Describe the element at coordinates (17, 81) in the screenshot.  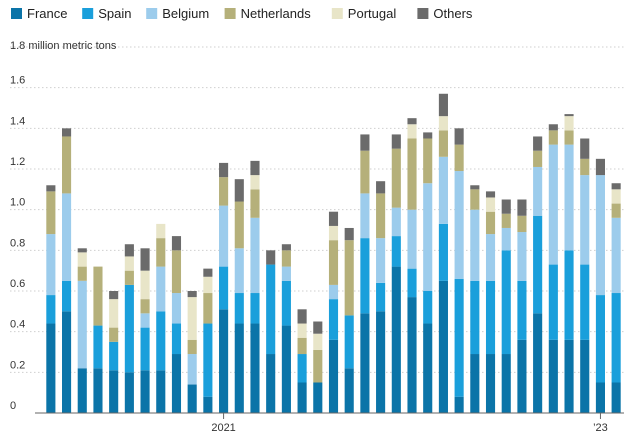
I see `y-tick-label: 1.6` at that location.